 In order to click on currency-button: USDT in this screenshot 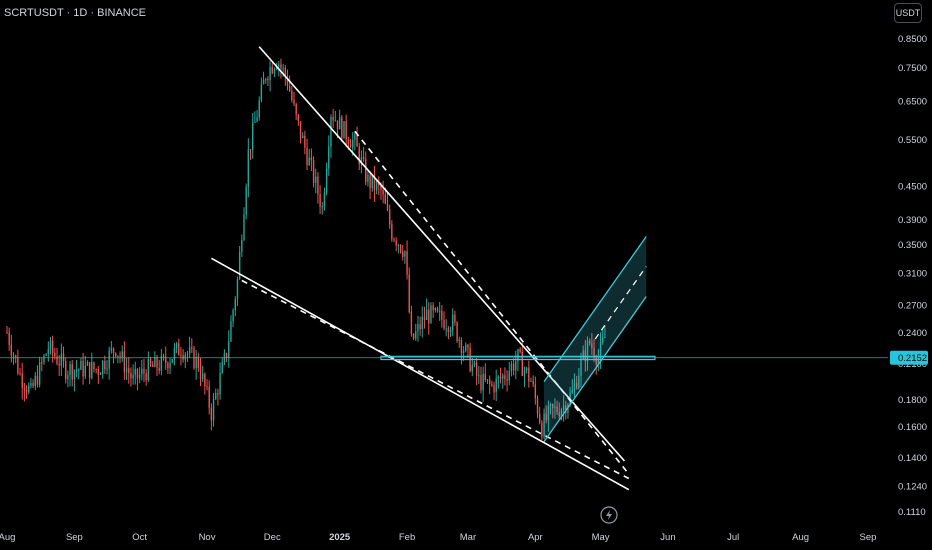, I will do `click(908, 13)`.